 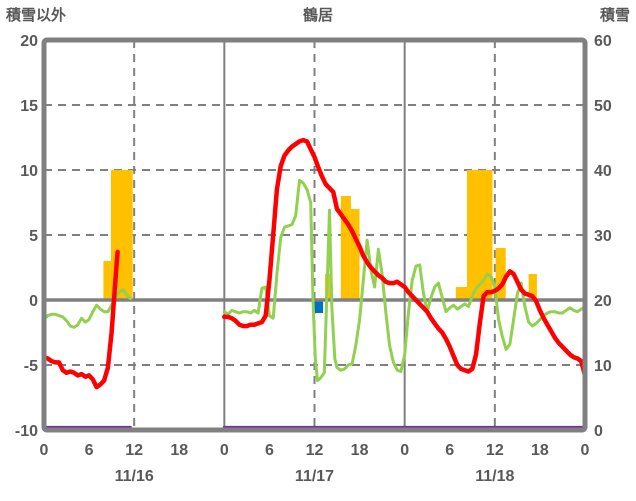 What do you see at coordinates (31, 366) in the screenshot?
I see `left-axis-label: -5` at bounding box center [31, 366].